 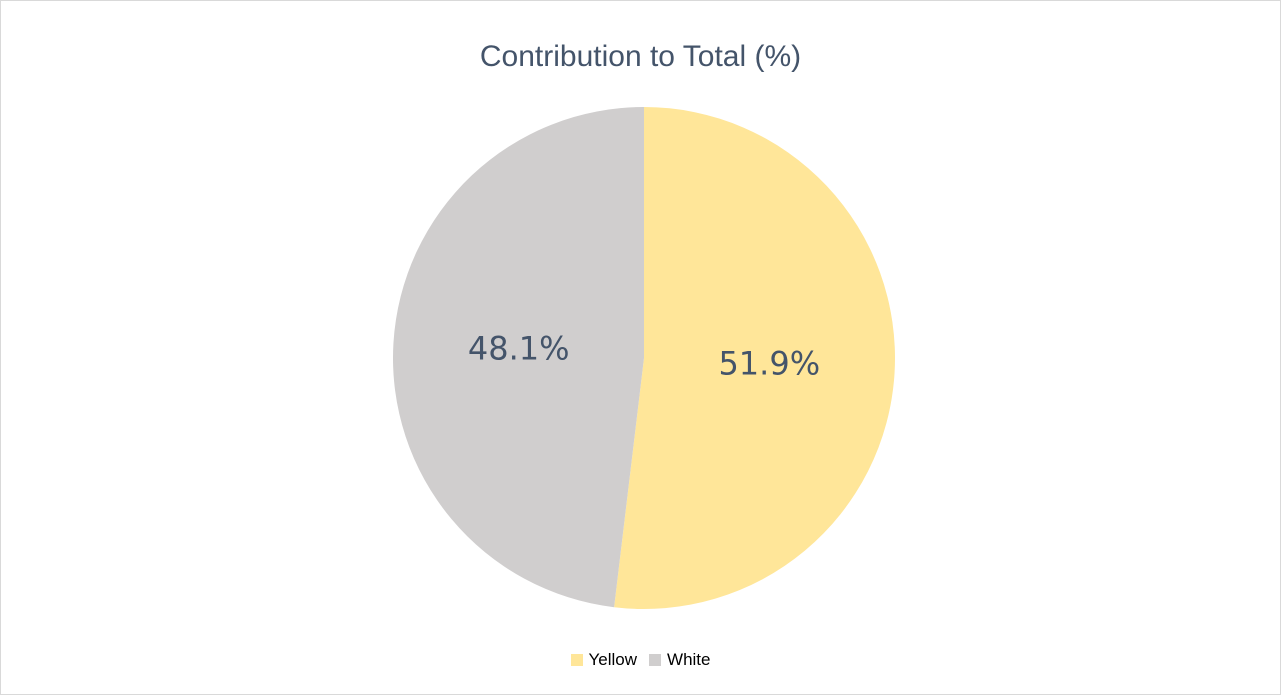 What do you see at coordinates (576, 660) in the screenshot?
I see `legend-swatch-yellow` at bounding box center [576, 660].